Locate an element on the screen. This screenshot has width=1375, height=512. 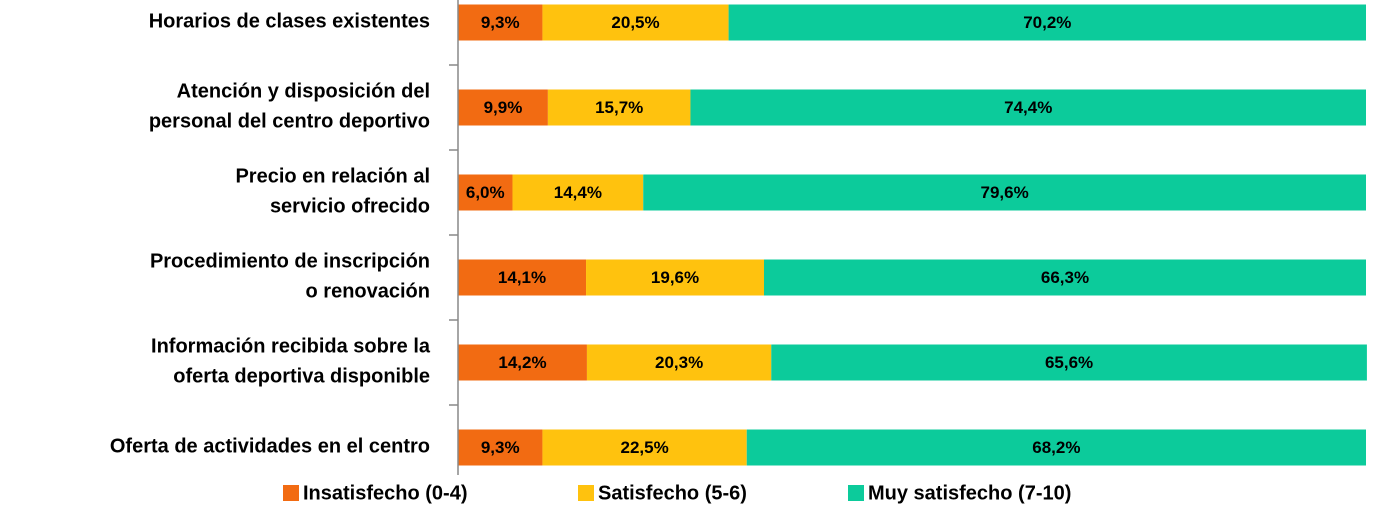
category-line: Procedimiento de inscripción is located at coordinates (290, 262).